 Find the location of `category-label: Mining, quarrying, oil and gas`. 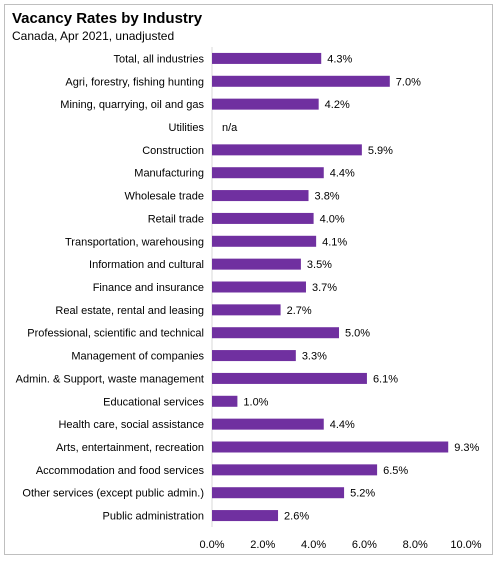

category-label: Mining, quarrying, oil and gas is located at coordinates (132, 105).